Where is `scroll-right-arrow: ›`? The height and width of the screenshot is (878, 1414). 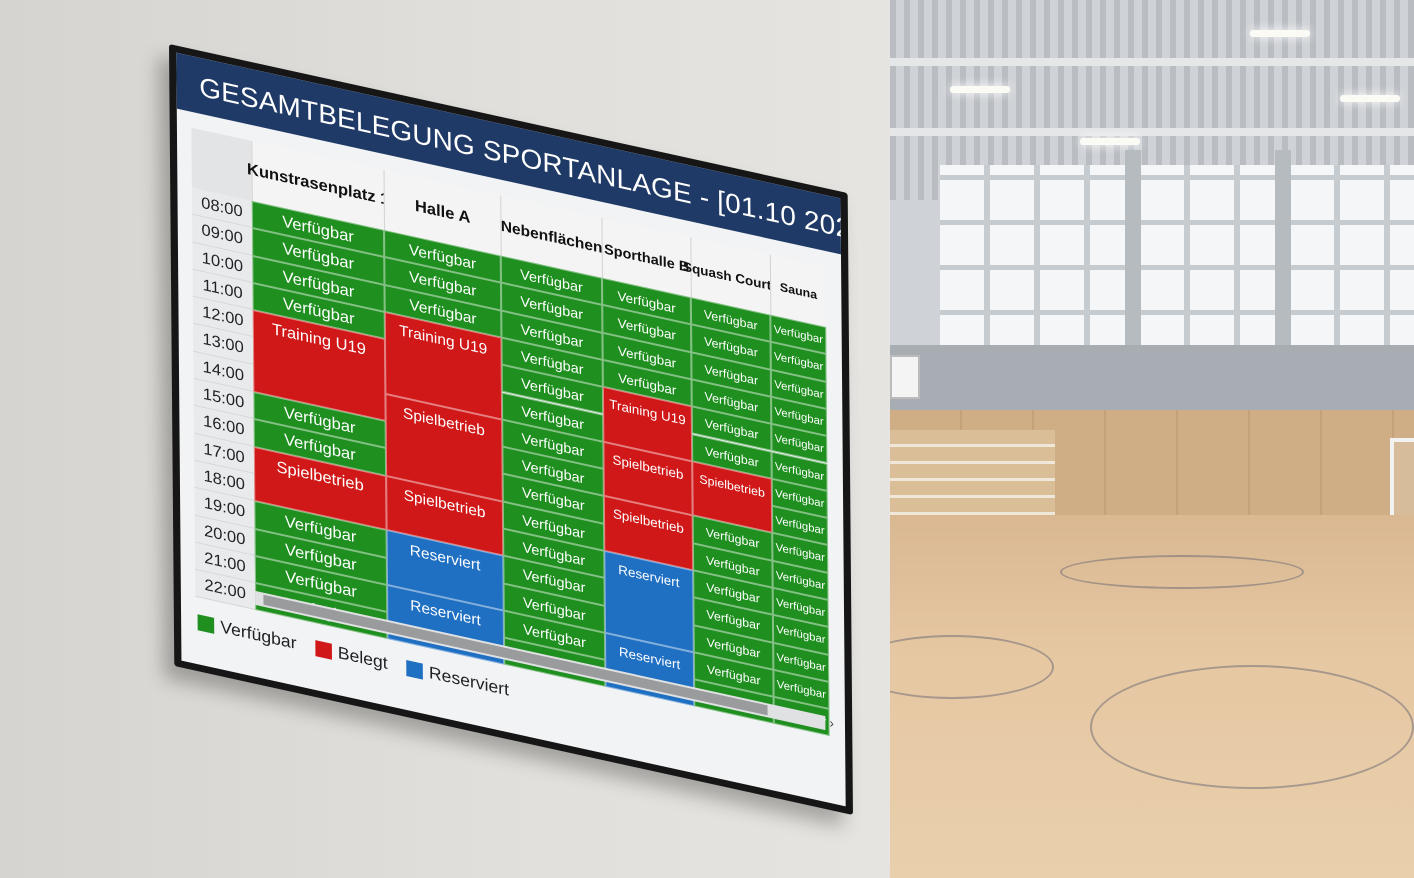 scroll-right-arrow: › is located at coordinates (832, 723).